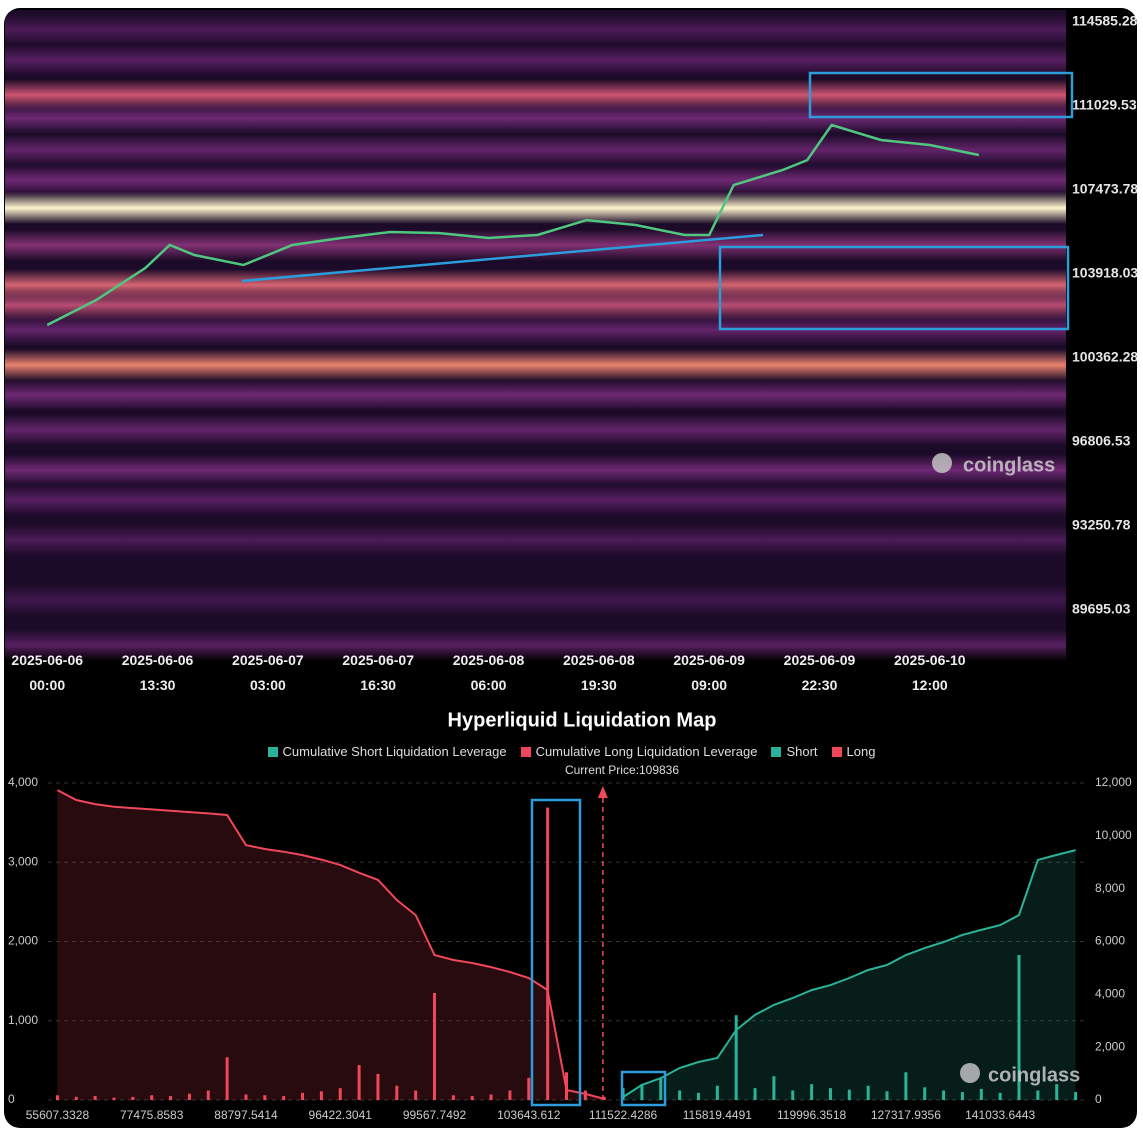  What do you see at coordinates (1104, 105) in the screenshot?
I see `y-tick-label: 111029.53` at bounding box center [1104, 105].